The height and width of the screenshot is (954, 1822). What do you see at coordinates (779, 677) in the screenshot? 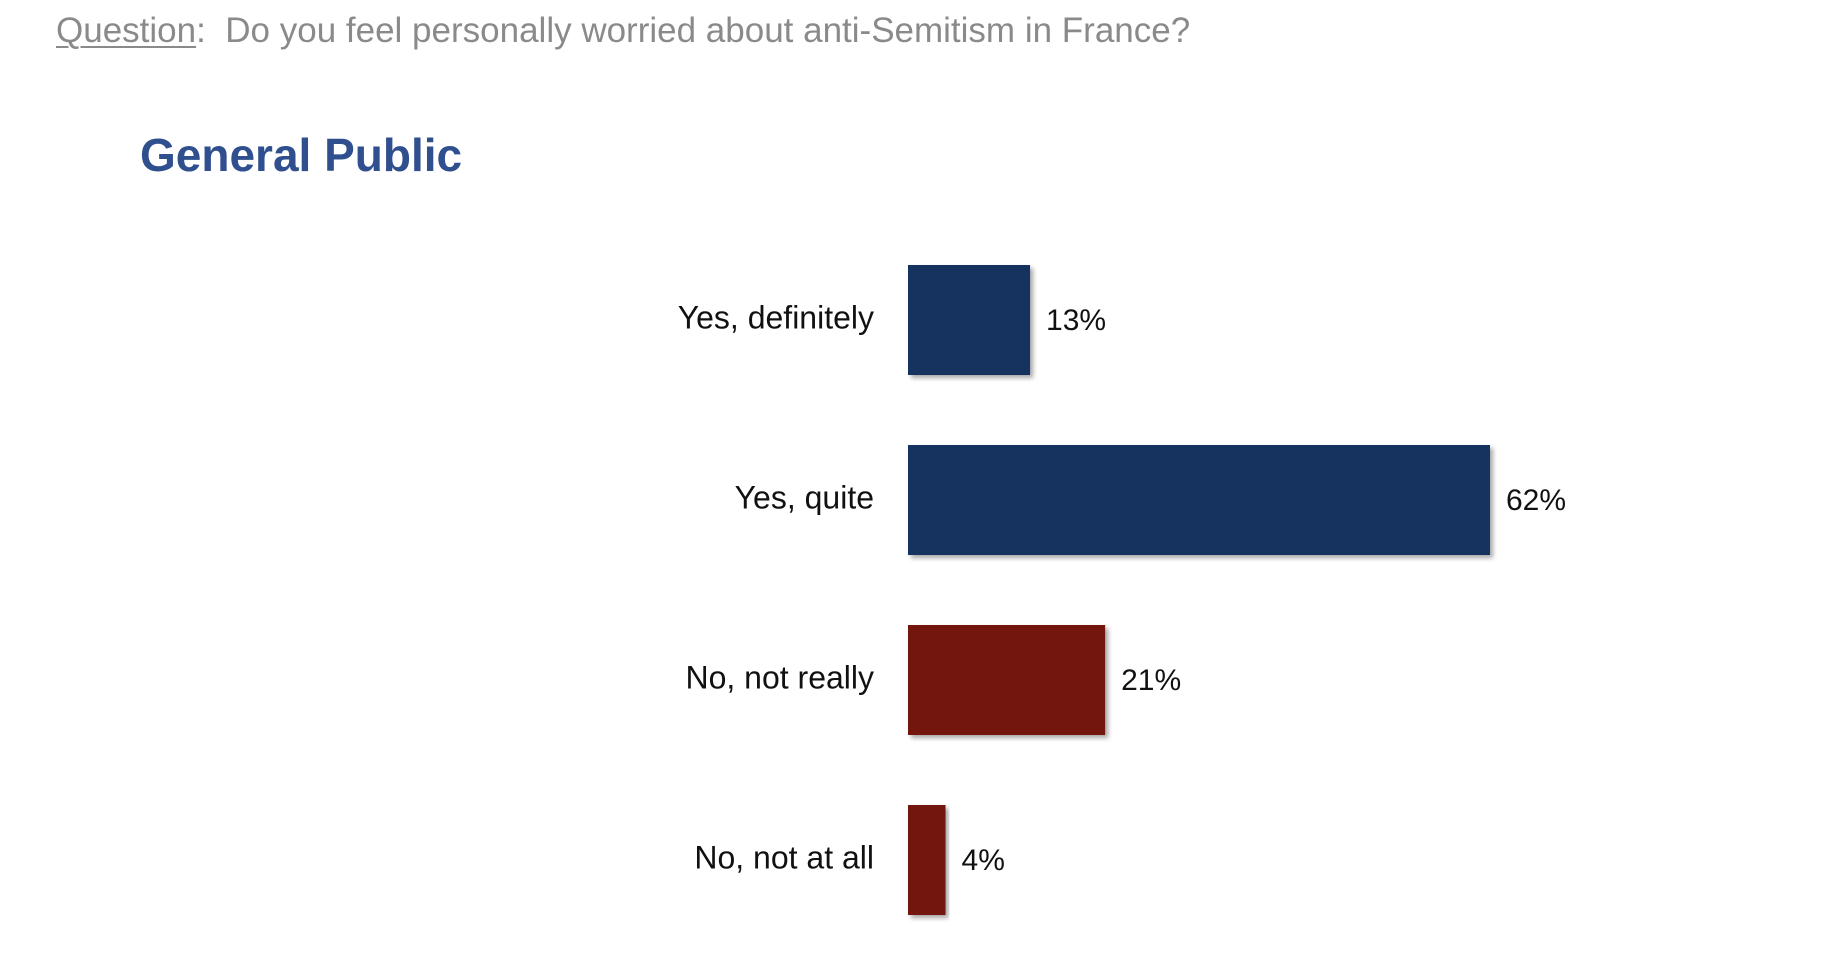
I see `category-label-2: No, not really` at bounding box center [779, 677].